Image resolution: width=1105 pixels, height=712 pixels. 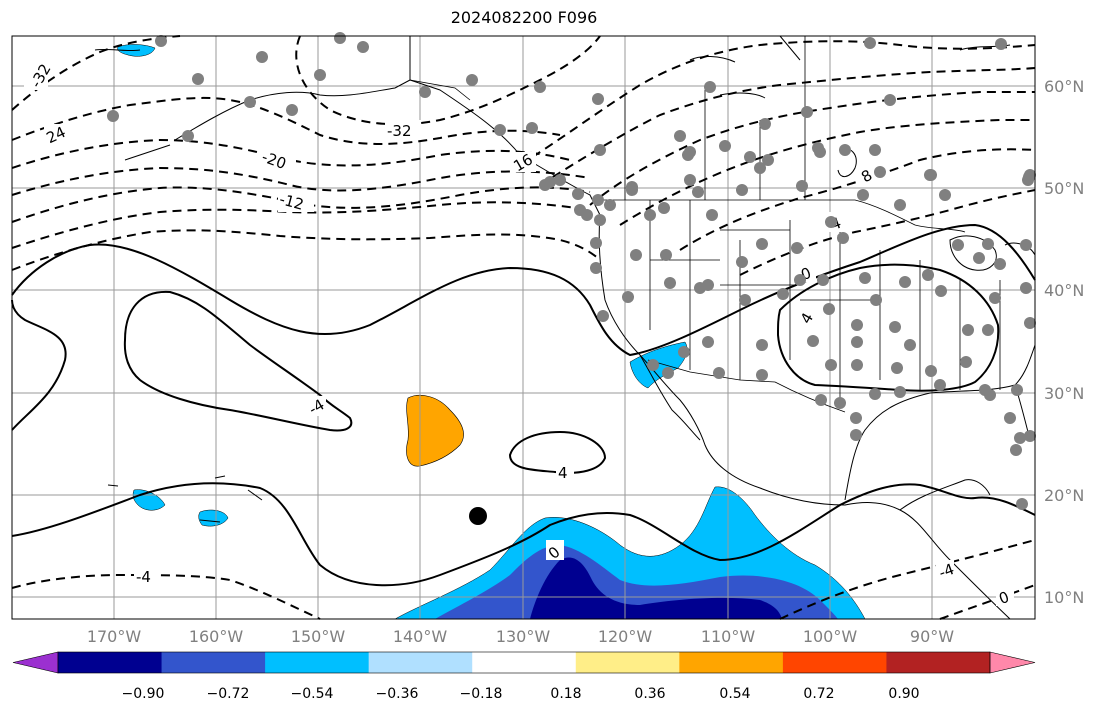 I want to click on us-canada-border, so click(x=782, y=216).